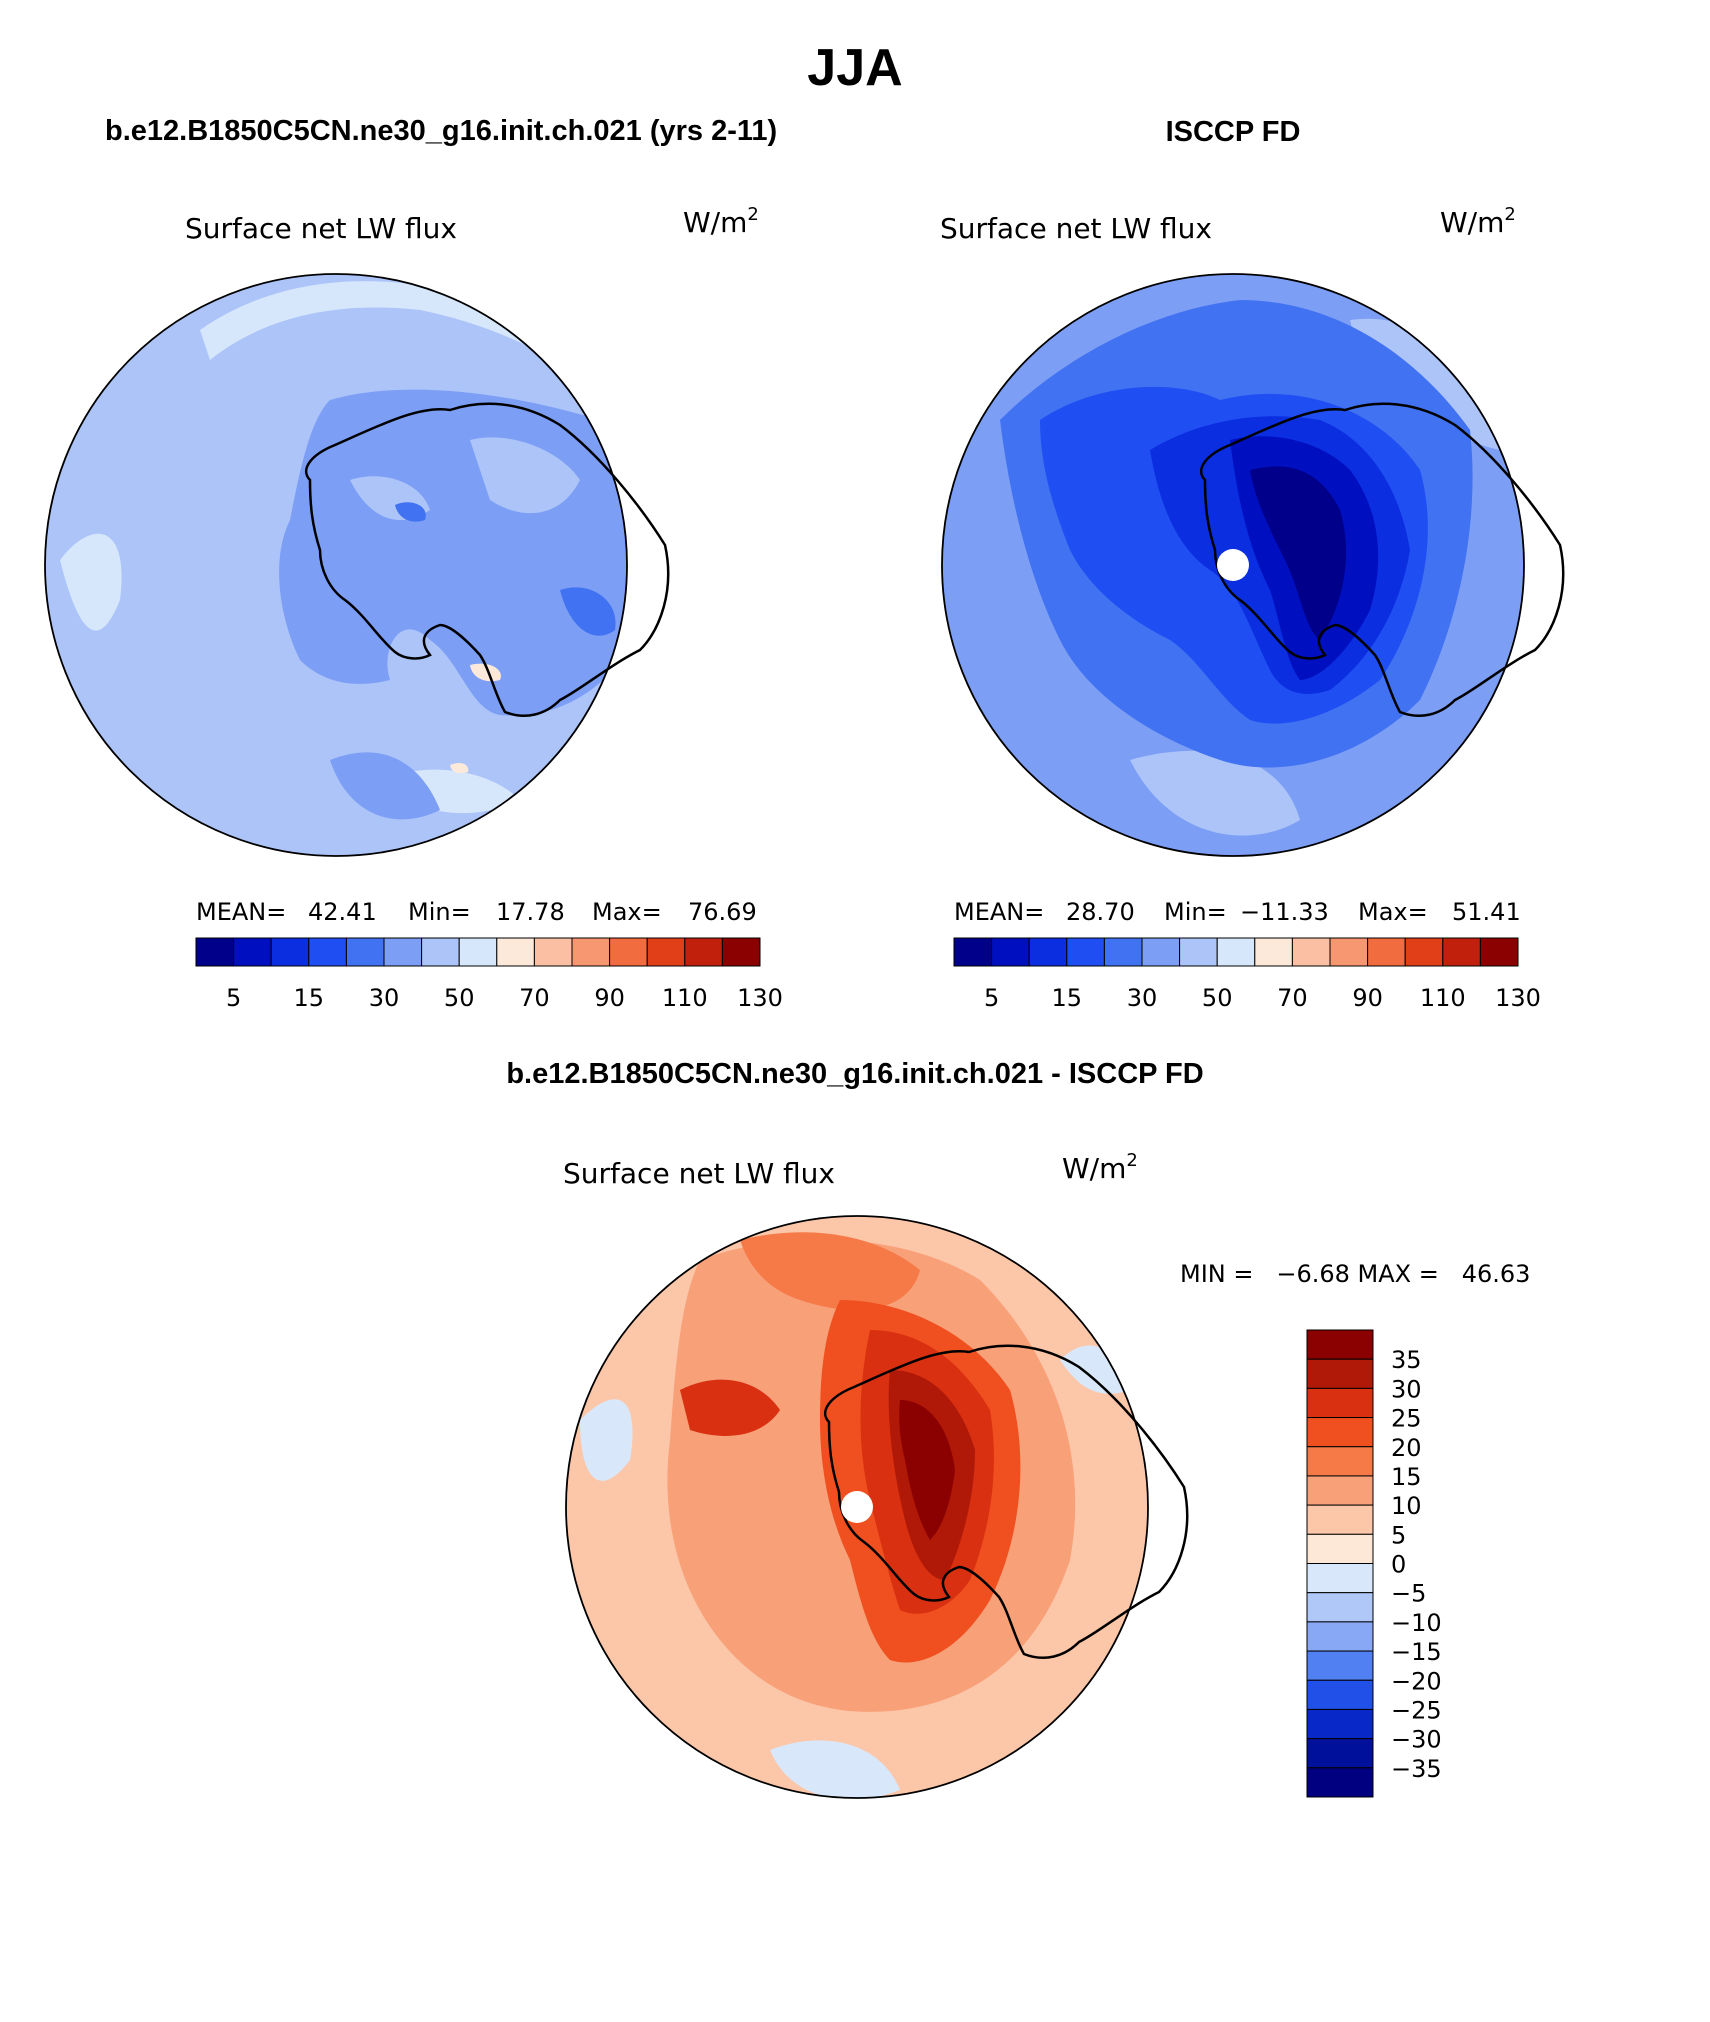 This screenshot has width=1710, height=2022. I want to click on panel-c-pole-missing, so click(857, 1507).